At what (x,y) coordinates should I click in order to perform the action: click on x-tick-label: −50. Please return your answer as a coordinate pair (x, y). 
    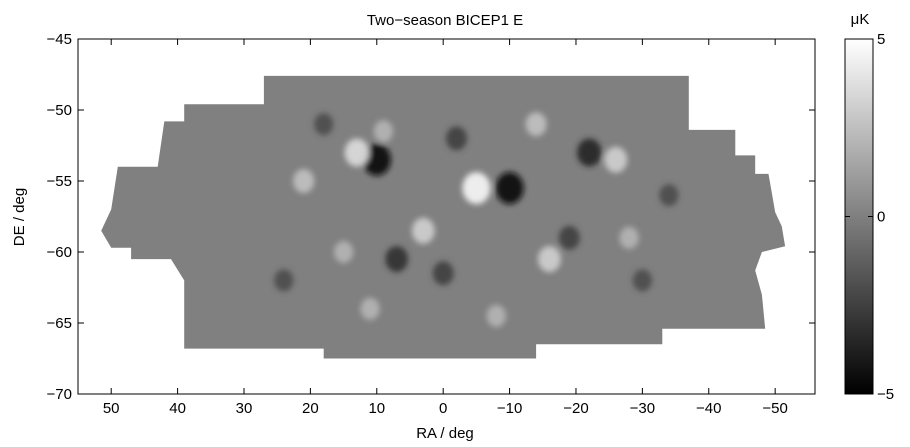
    Looking at the image, I should click on (774, 408).